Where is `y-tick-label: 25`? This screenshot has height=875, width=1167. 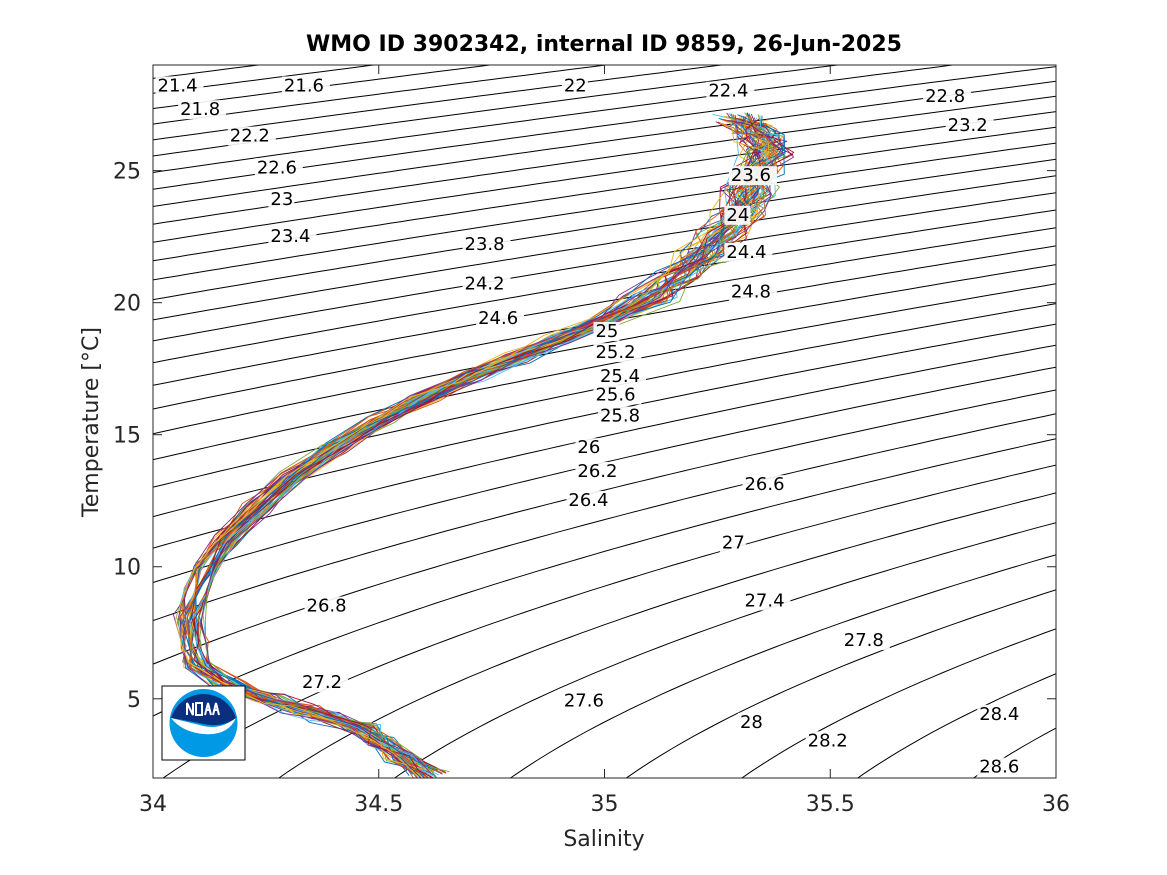 y-tick-label: 25 is located at coordinates (127, 172).